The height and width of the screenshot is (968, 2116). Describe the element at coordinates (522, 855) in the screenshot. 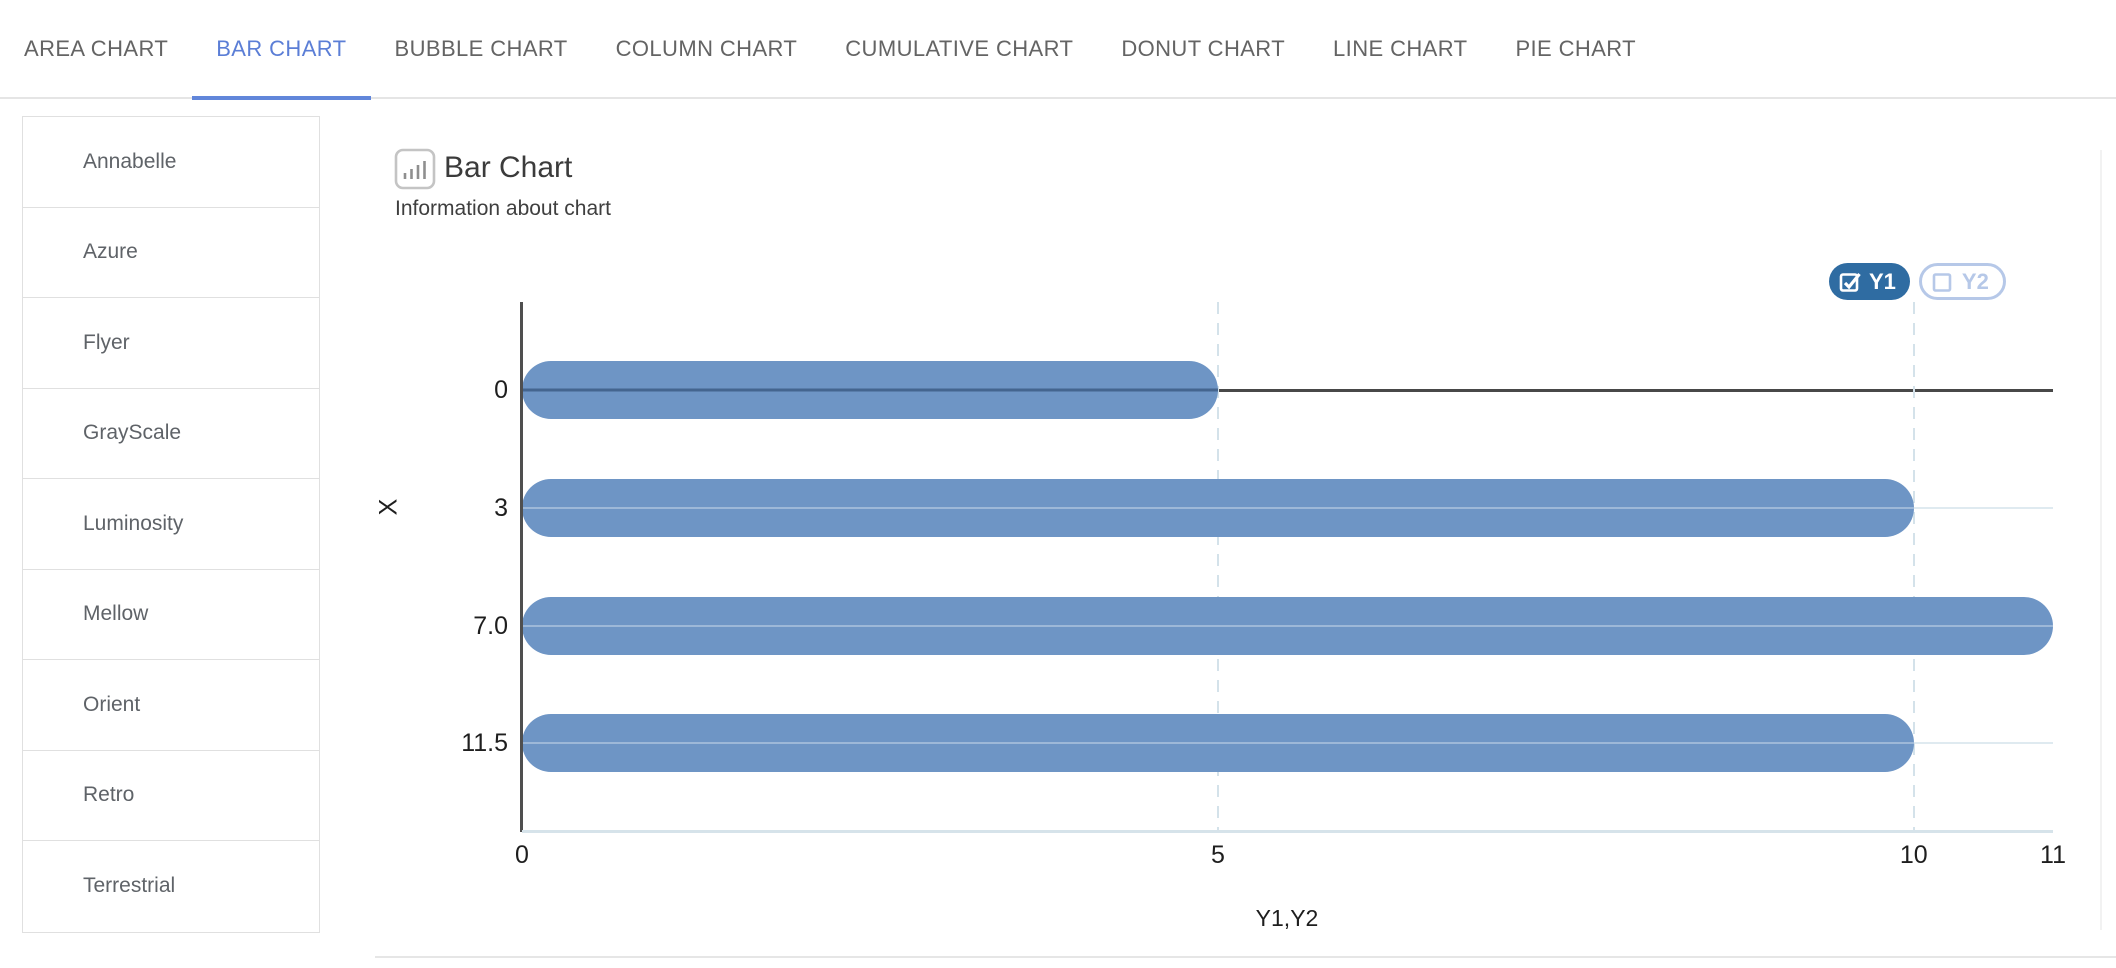

I see `value-tick-0: 0` at that location.